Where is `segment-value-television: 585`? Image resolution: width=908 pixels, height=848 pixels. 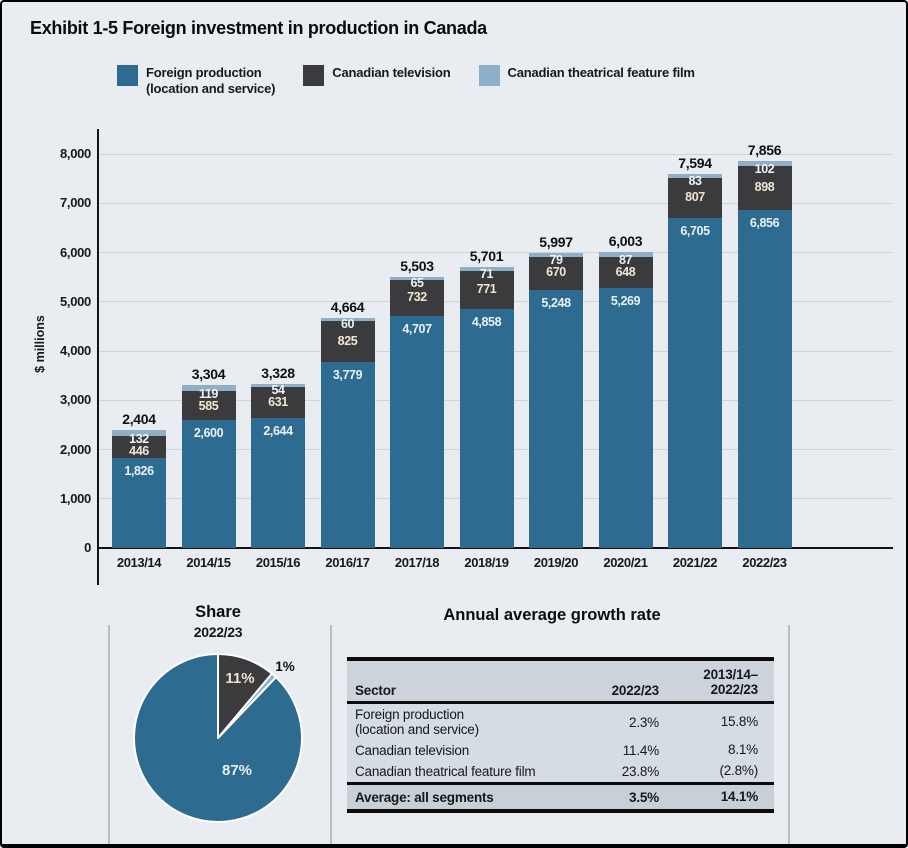
segment-value-television: 585 is located at coordinates (208, 406).